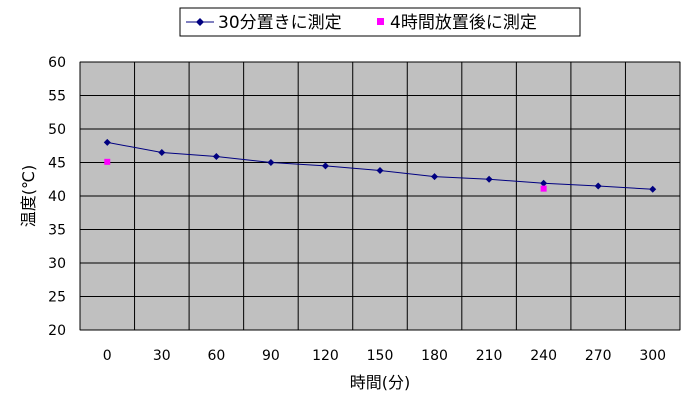 The image size is (696, 408). What do you see at coordinates (28, 196) in the screenshot?
I see `y-axis-title: 温度(℃)` at bounding box center [28, 196].